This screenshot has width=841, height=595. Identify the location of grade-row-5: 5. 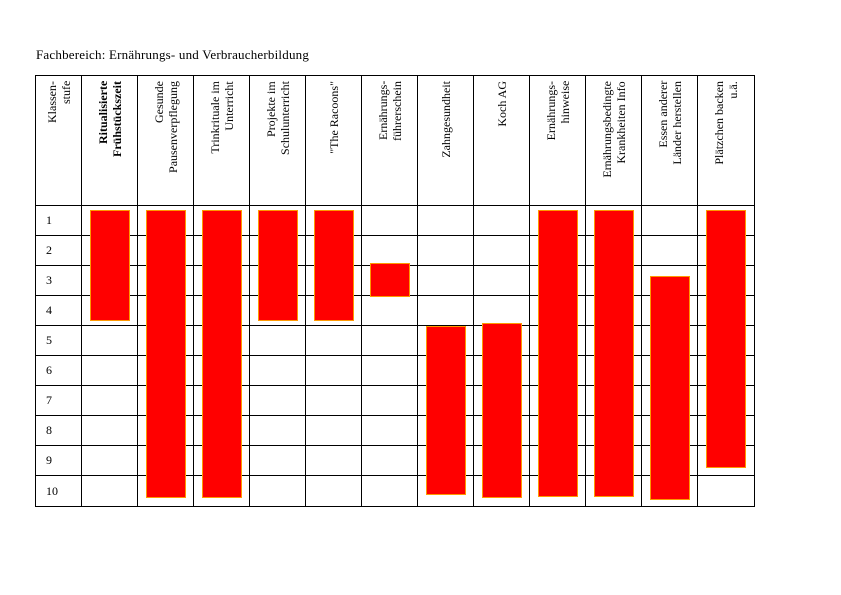
(395, 341).